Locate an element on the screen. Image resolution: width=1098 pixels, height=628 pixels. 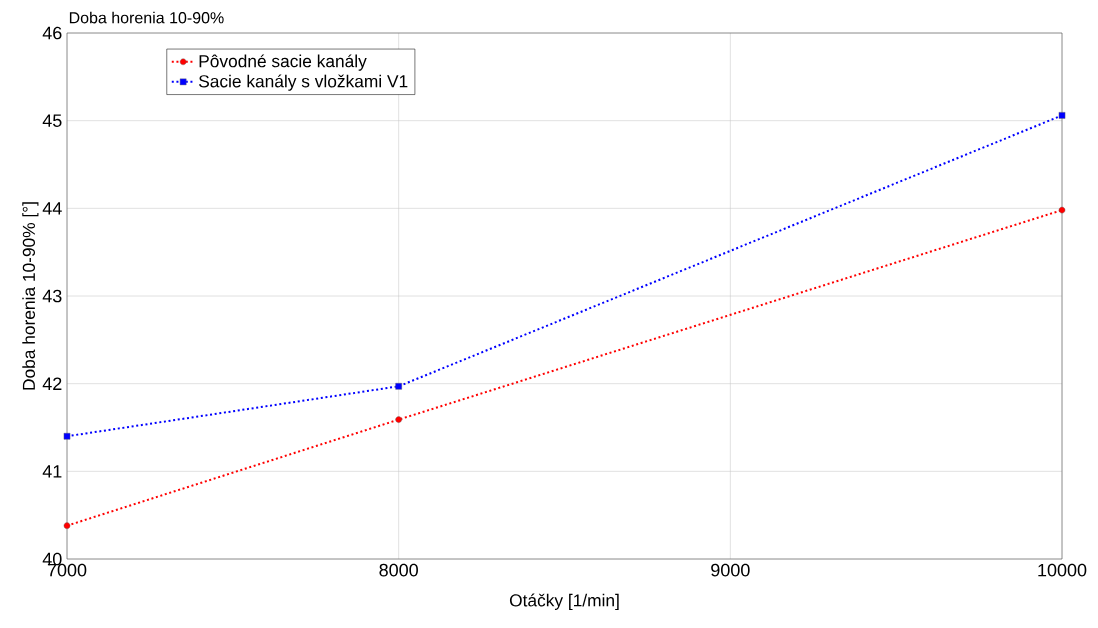
x-tick-label: 10000 is located at coordinates (1062, 570).